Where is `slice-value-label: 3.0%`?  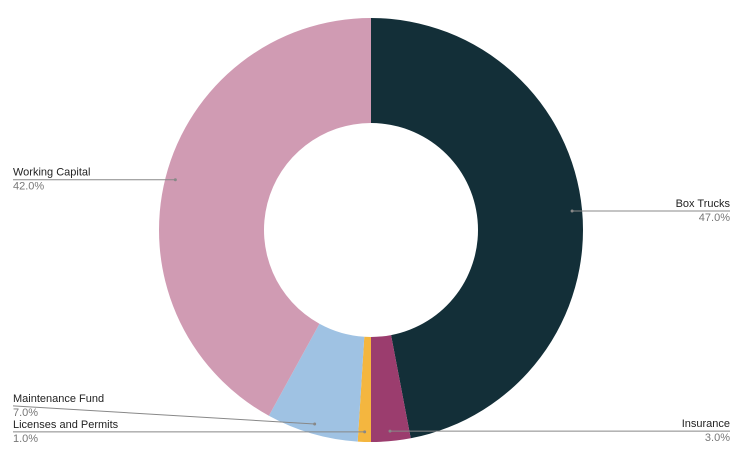 slice-value-label: 3.0% is located at coordinates (717, 438).